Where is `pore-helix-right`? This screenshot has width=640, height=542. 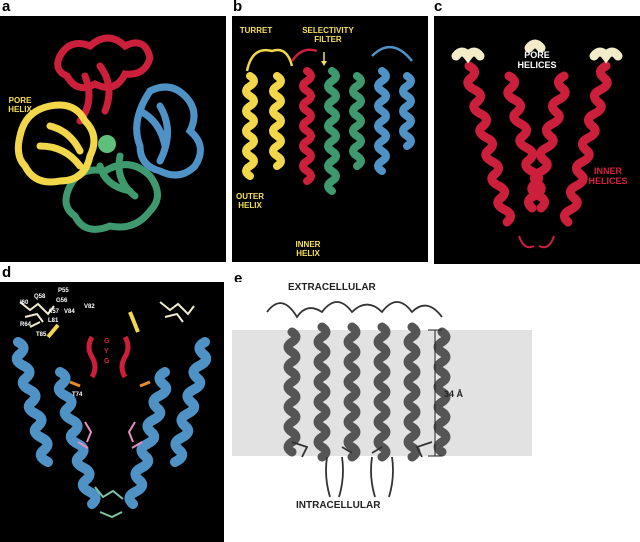
pore-helix-right is located at coordinates (606, 55).